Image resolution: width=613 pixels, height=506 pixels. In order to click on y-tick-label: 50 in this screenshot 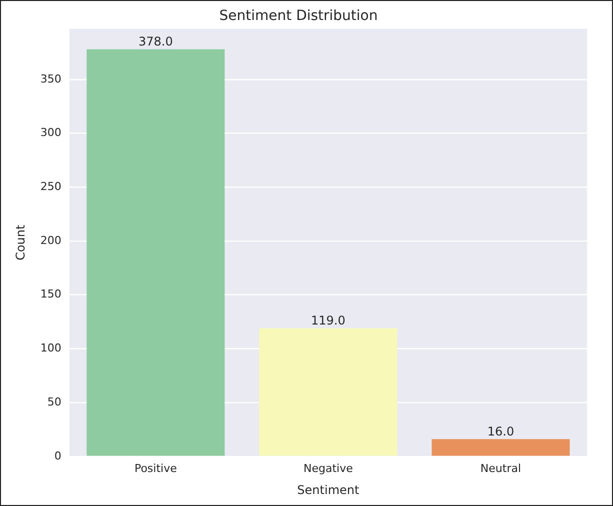, I will do `click(54, 401)`.